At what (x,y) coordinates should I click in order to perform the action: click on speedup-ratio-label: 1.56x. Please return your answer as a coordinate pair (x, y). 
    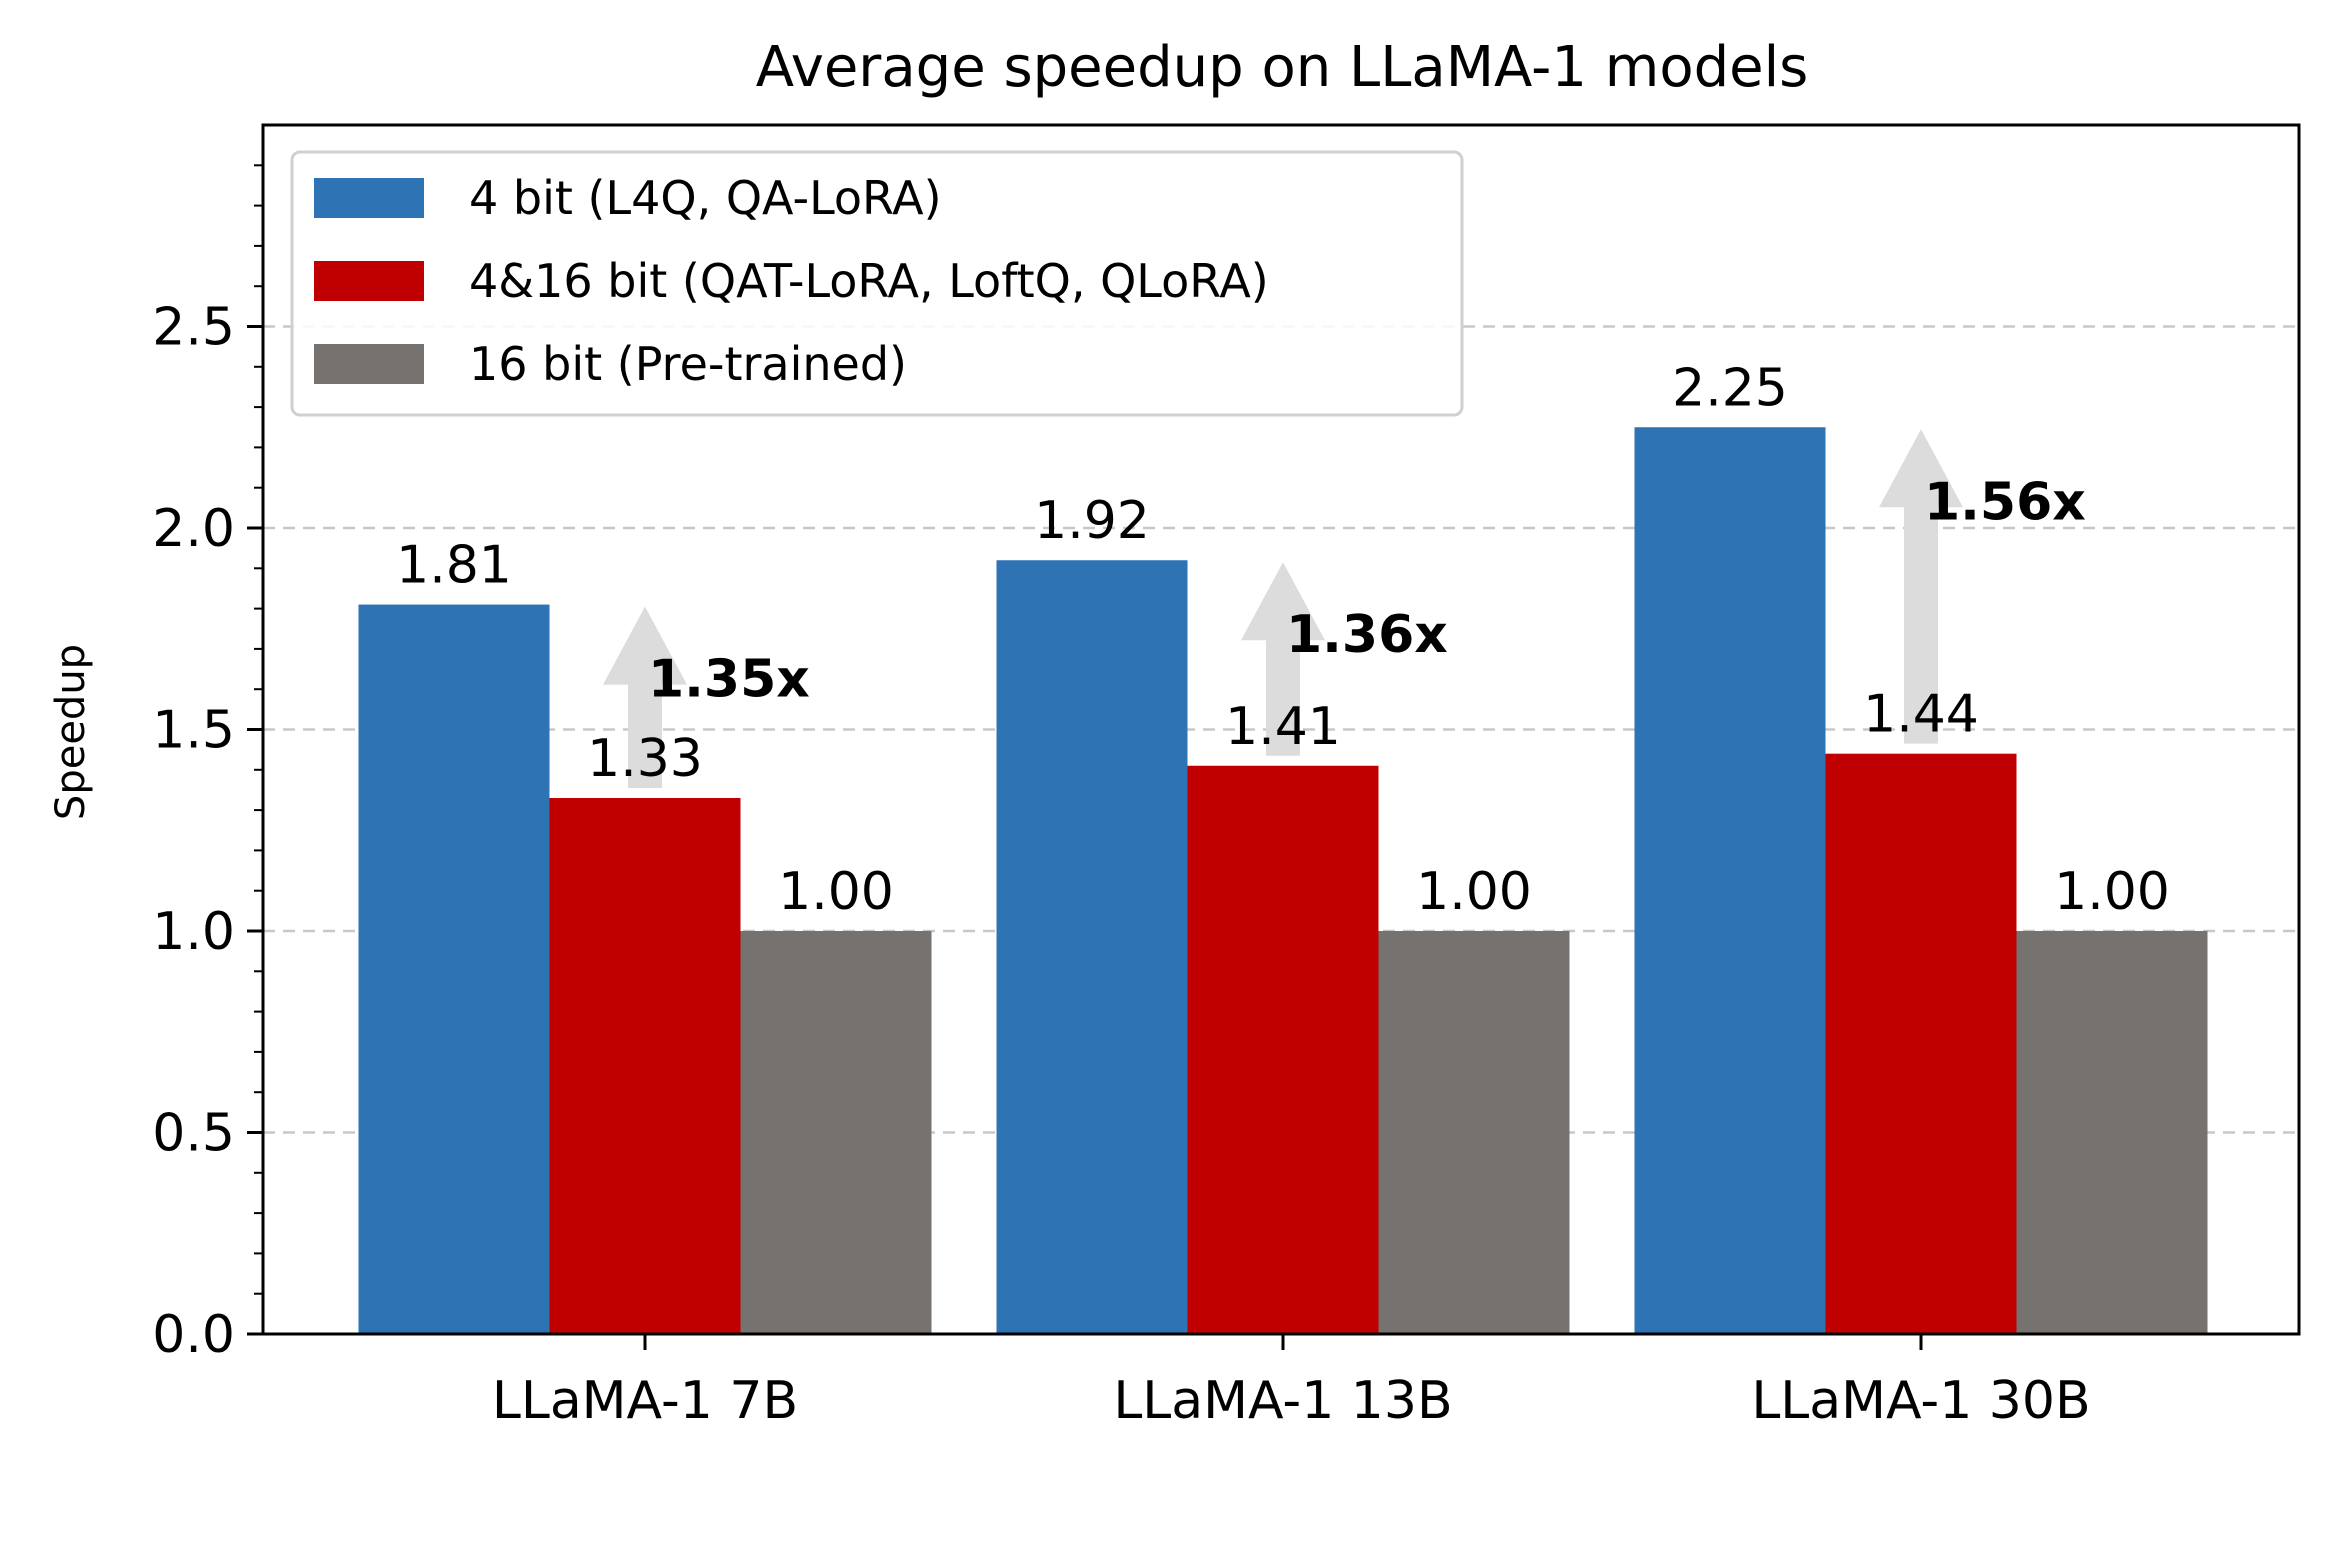
    Looking at the image, I should click on (2005, 502).